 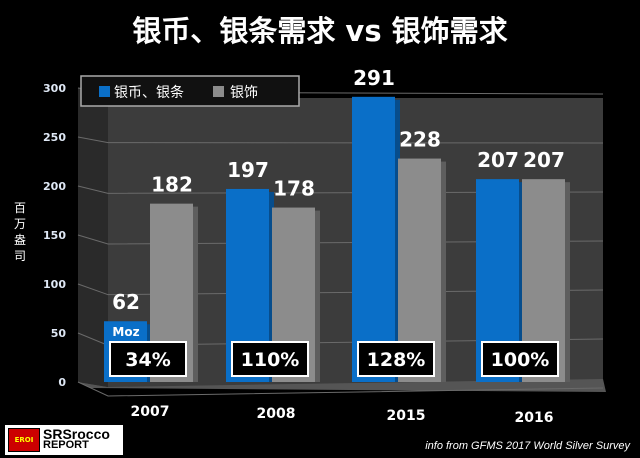 What do you see at coordinates (320, 31) in the screenshot?
I see `chart-title: 银币、银条需求 vs 银饰需求` at bounding box center [320, 31].